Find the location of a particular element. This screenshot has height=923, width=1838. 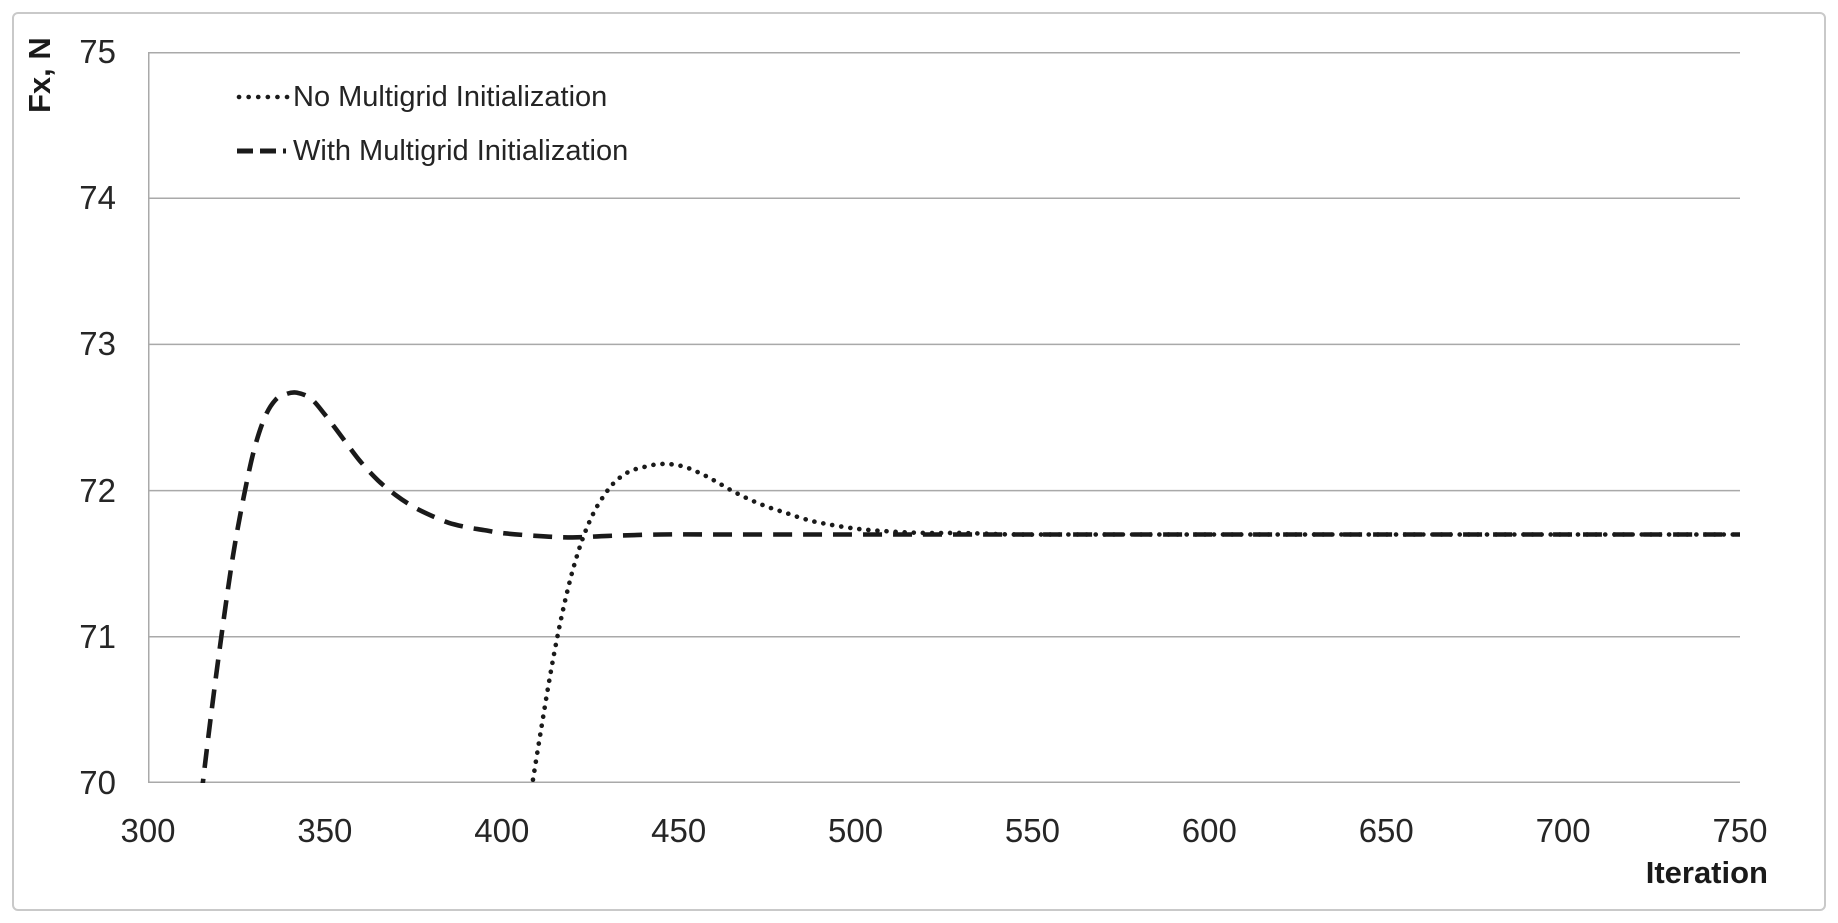

x-tick-label: 300 is located at coordinates (148, 830).